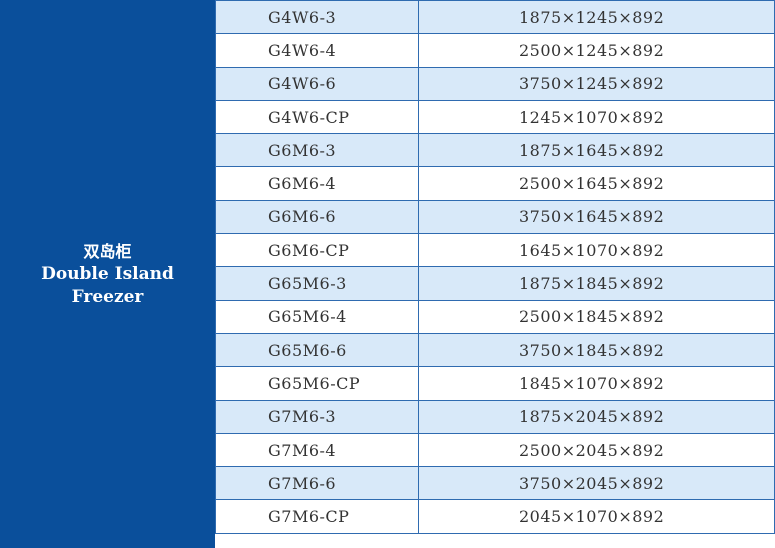  What do you see at coordinates (317, 283) in the screenshot?
I see `model-cell: G65M6-3` at bounding box center [317, 283].